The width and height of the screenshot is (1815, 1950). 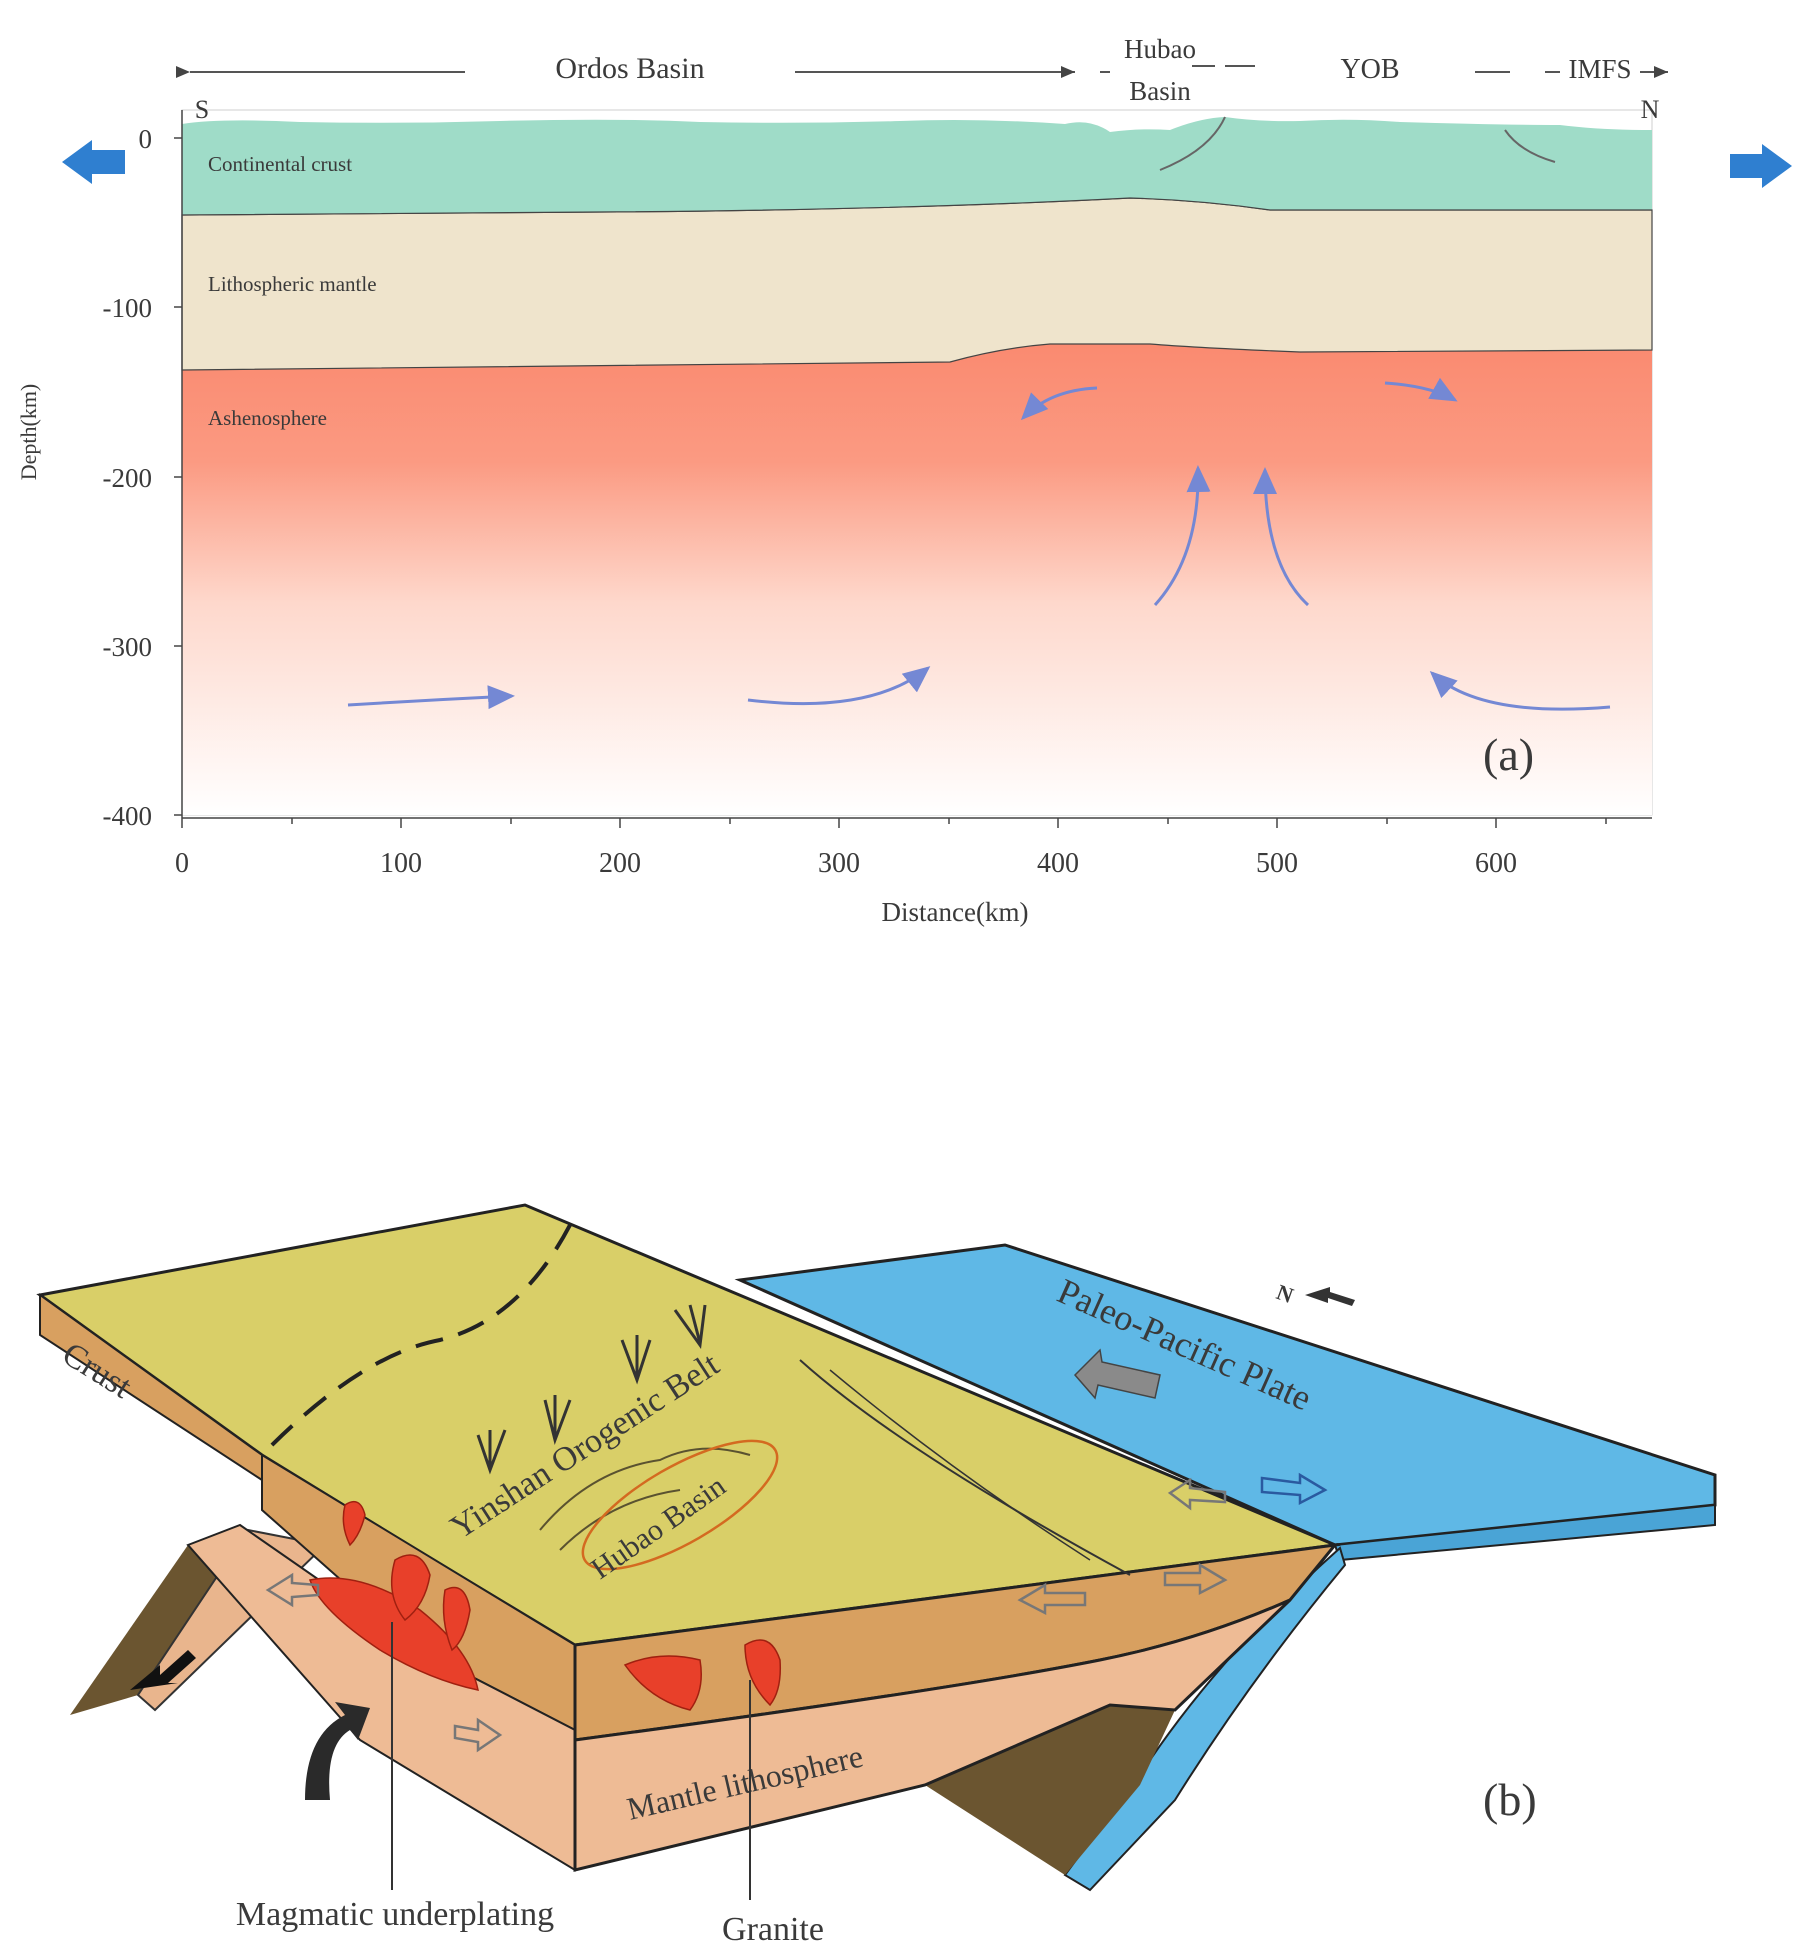 I want to click on y-tick-label: 0, so click(x=146, y=139).